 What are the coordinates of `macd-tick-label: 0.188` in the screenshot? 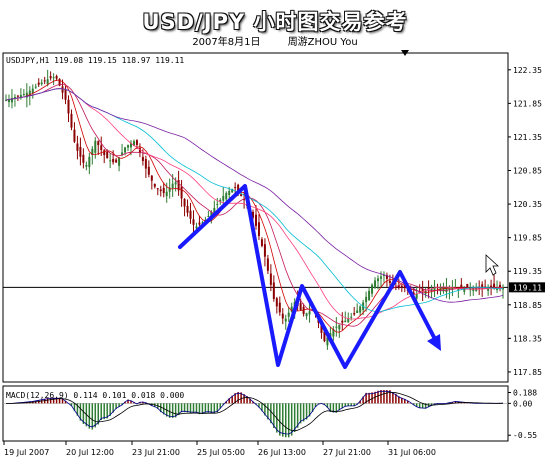 It's located at (525, 392).